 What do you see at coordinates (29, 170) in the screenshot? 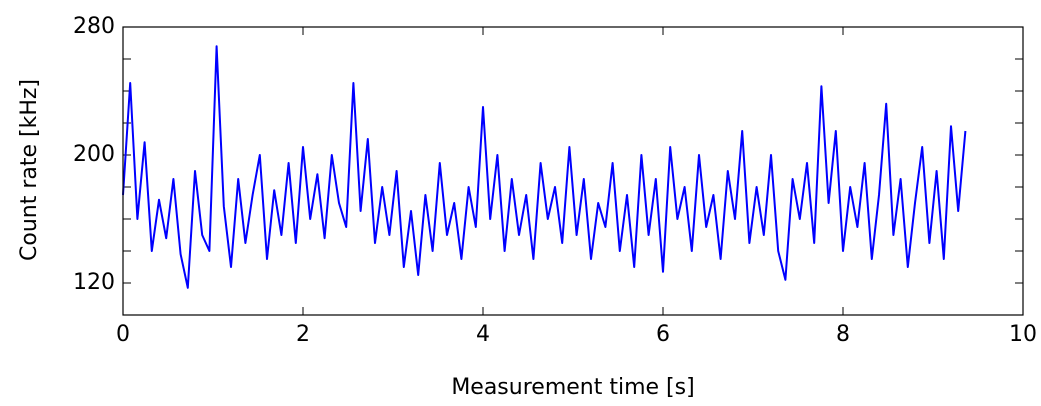
I see `y-axis-label: Count rate [kHz]` at bounding box center [29, 170].